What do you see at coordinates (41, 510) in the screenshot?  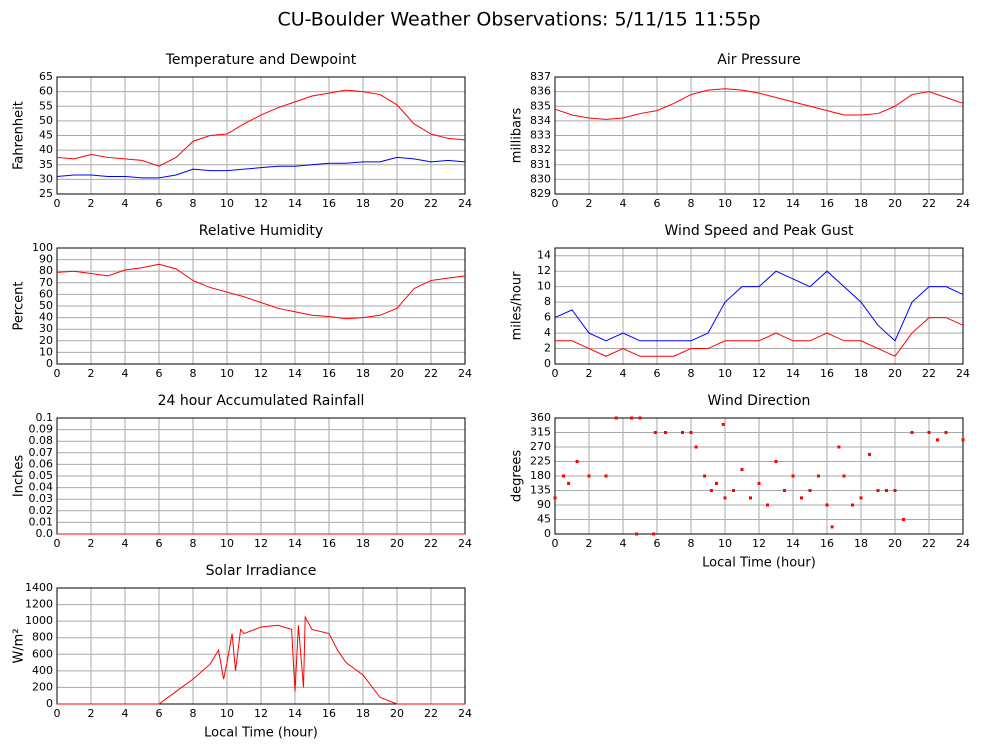 I see `y-tick-label: 0.02` at bounding box center [41, 510].